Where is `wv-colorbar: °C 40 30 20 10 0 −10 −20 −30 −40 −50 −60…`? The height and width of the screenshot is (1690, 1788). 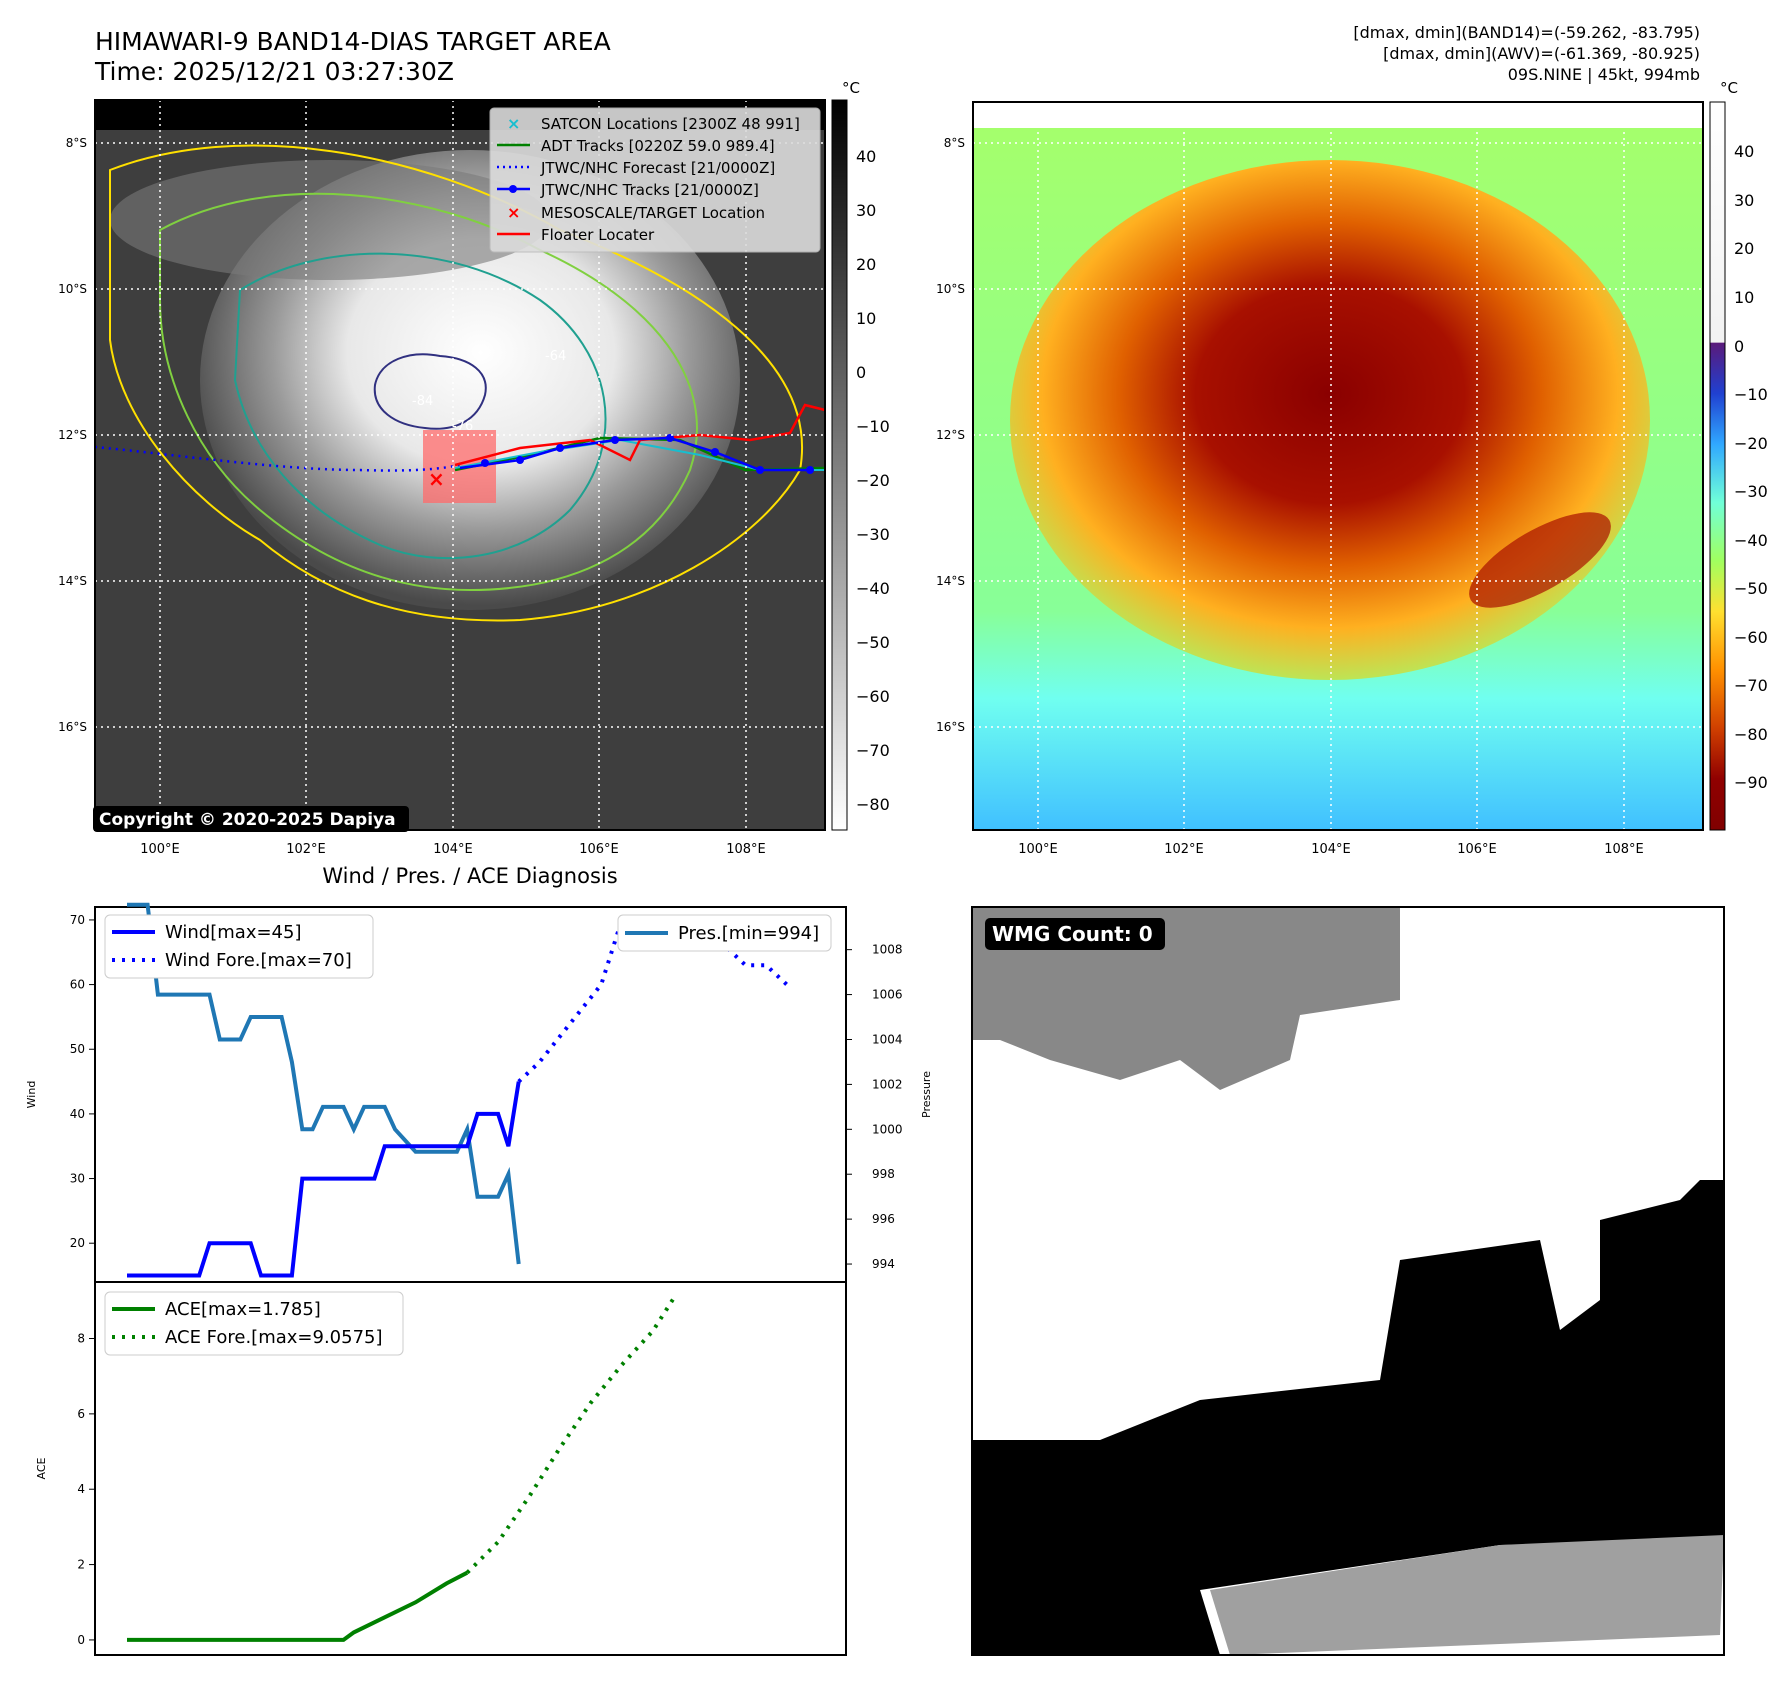
wv-colorbar: °C 40 30 20 10 0 −10 −20 −30 −40 −50 −60… is located at coordinates (1738, 455).